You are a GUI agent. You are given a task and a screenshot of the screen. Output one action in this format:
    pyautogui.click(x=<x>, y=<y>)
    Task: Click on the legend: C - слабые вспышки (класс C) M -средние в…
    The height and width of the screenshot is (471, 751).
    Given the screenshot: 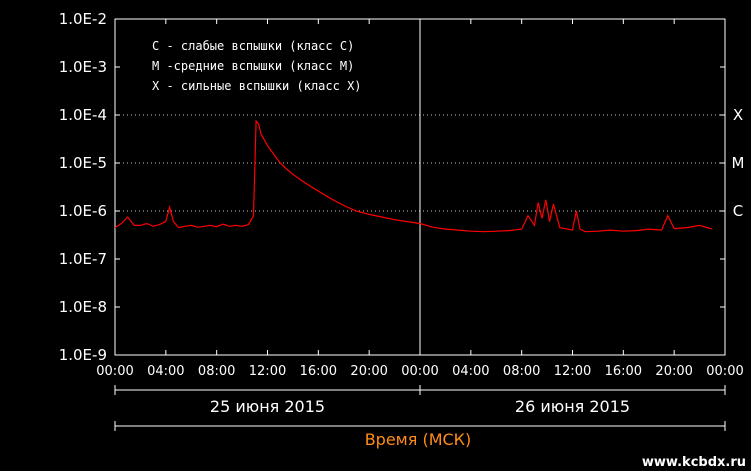 What is the action you would take?
    pyautogui.click(x=257, y=66)
    